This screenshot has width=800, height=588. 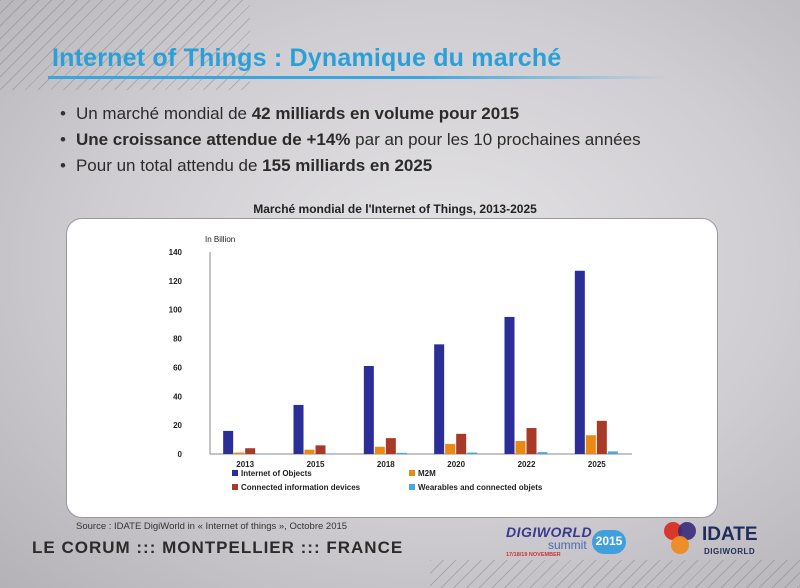 I want to click on idate-dots-icon, so click(x=680, y=540).